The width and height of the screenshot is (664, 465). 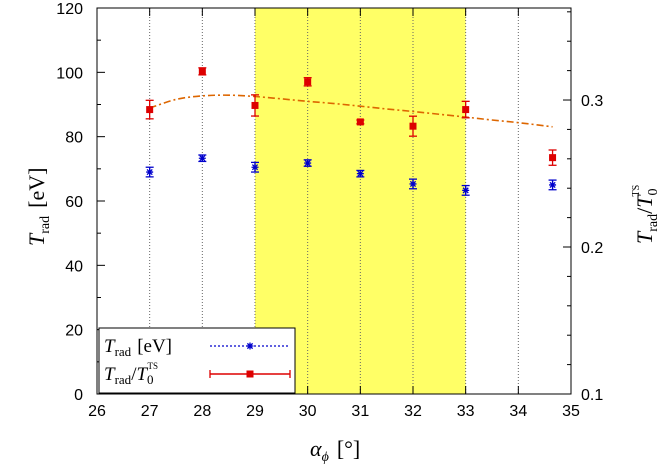 What do you see at coordinates (518, 411) in the screenshot?
I see `x-tick-label: 34` at bounding box center [518, 411].